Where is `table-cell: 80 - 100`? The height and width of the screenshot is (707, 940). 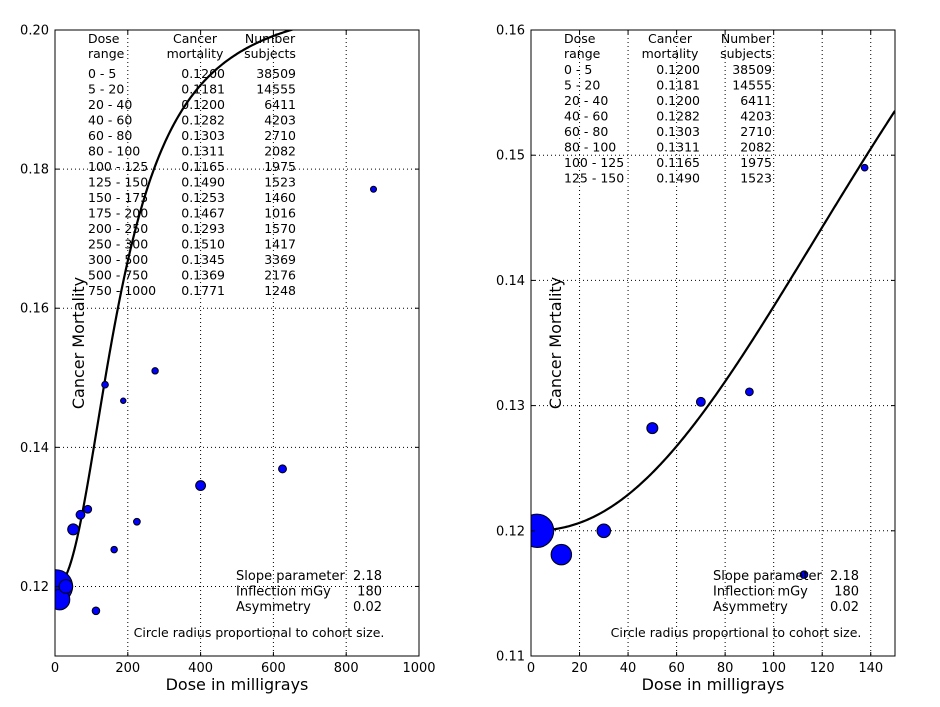 table-cell: 80 - 100 is located at coordinates (590, 147).